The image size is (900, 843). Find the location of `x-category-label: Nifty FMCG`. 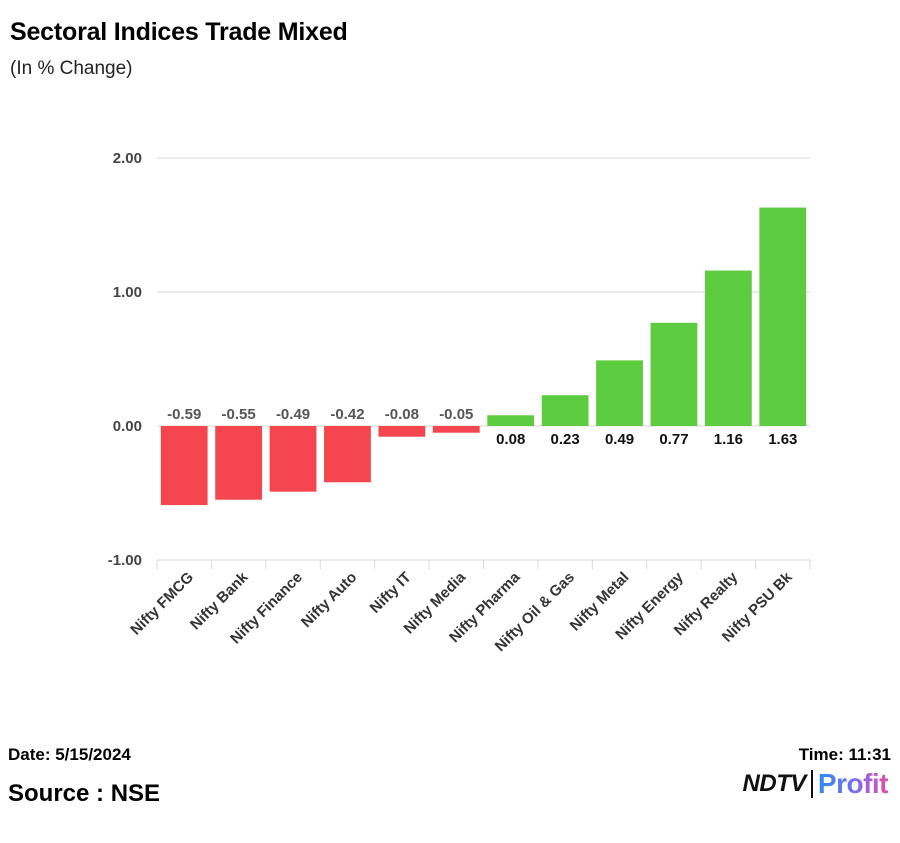

x-category-label: Nifty FMCG is located at coordinates (162, 604).